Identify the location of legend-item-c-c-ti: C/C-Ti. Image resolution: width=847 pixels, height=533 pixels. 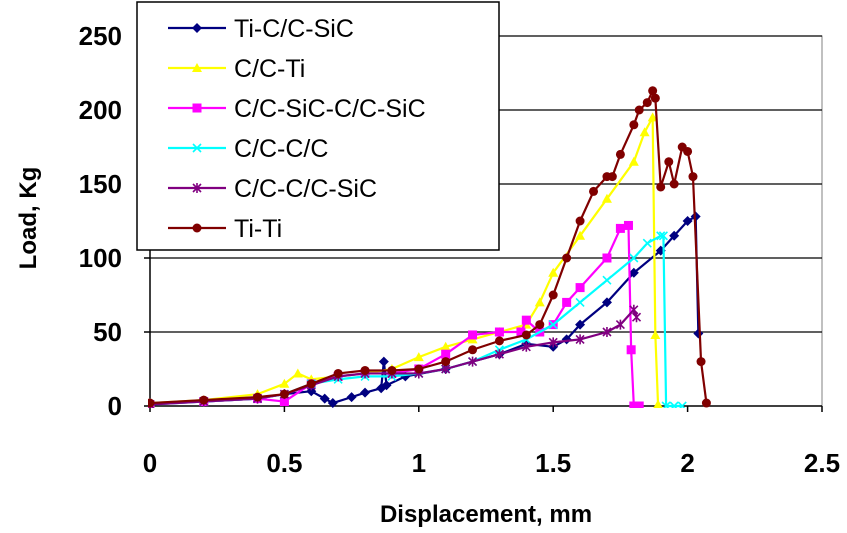
(236, 69).